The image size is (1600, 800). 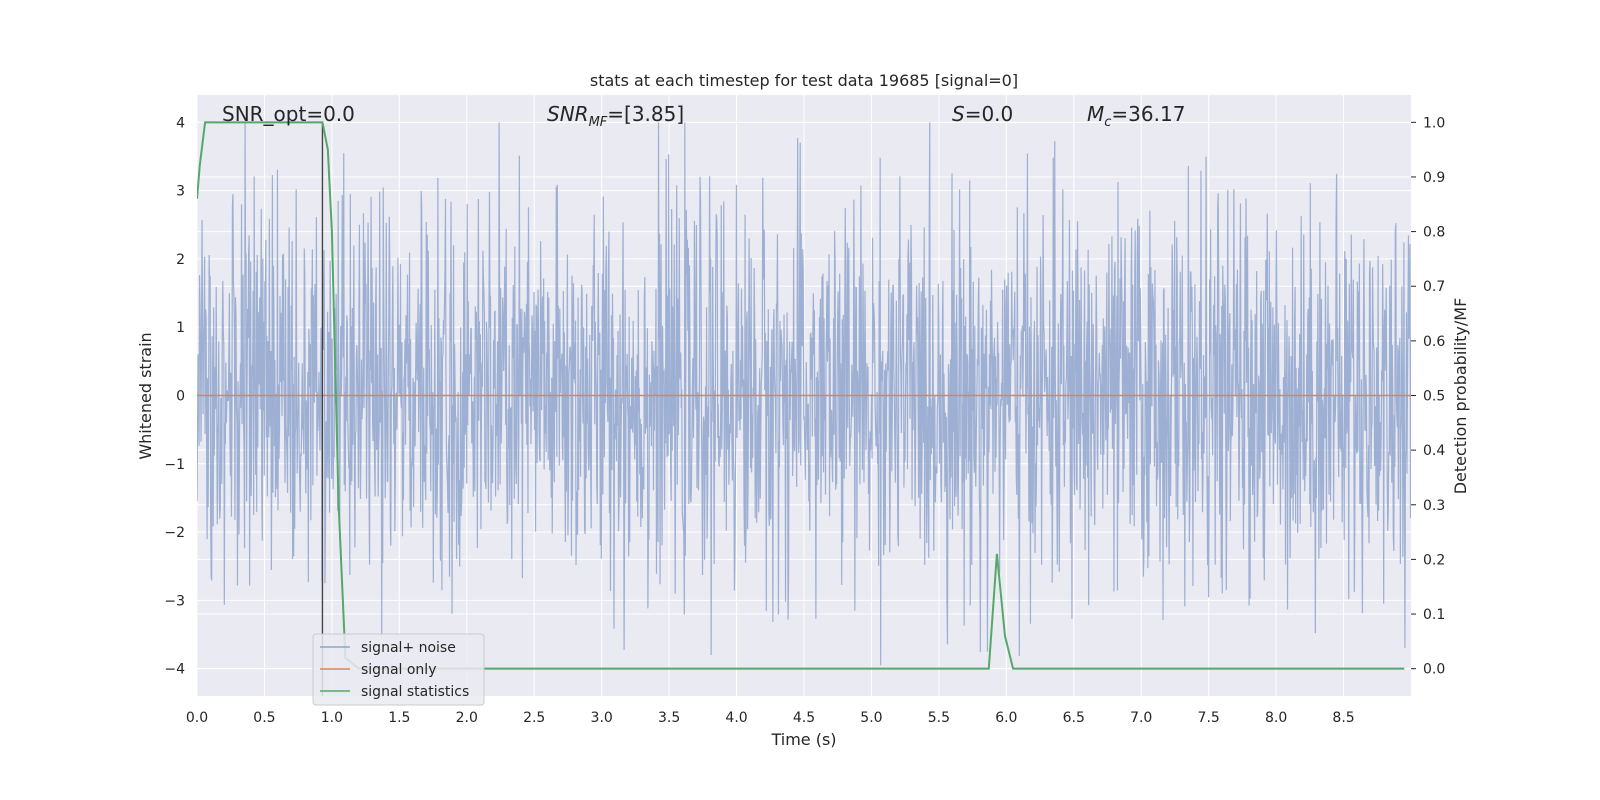 What do you see at coordinates (1434, 451) in the screenshot?
I see `y-right-tick-label: 0.4` at bounding box center [1434, 451].